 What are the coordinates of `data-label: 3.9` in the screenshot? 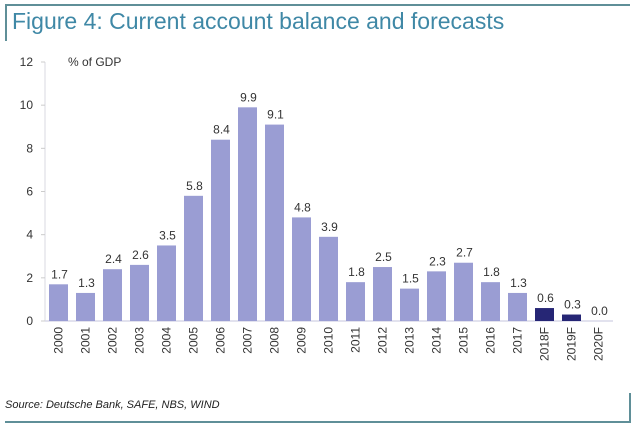 It's located at (329, 227).